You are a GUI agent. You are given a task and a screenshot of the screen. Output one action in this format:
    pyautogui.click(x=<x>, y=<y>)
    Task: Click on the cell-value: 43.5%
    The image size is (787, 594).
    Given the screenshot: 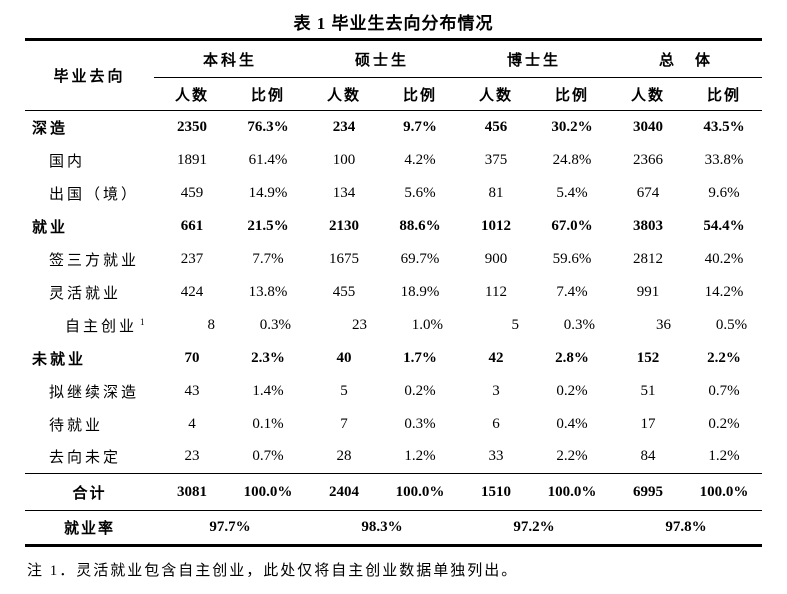 What is the action you would take?
    pyautogui.click(x=724, y=126)
    